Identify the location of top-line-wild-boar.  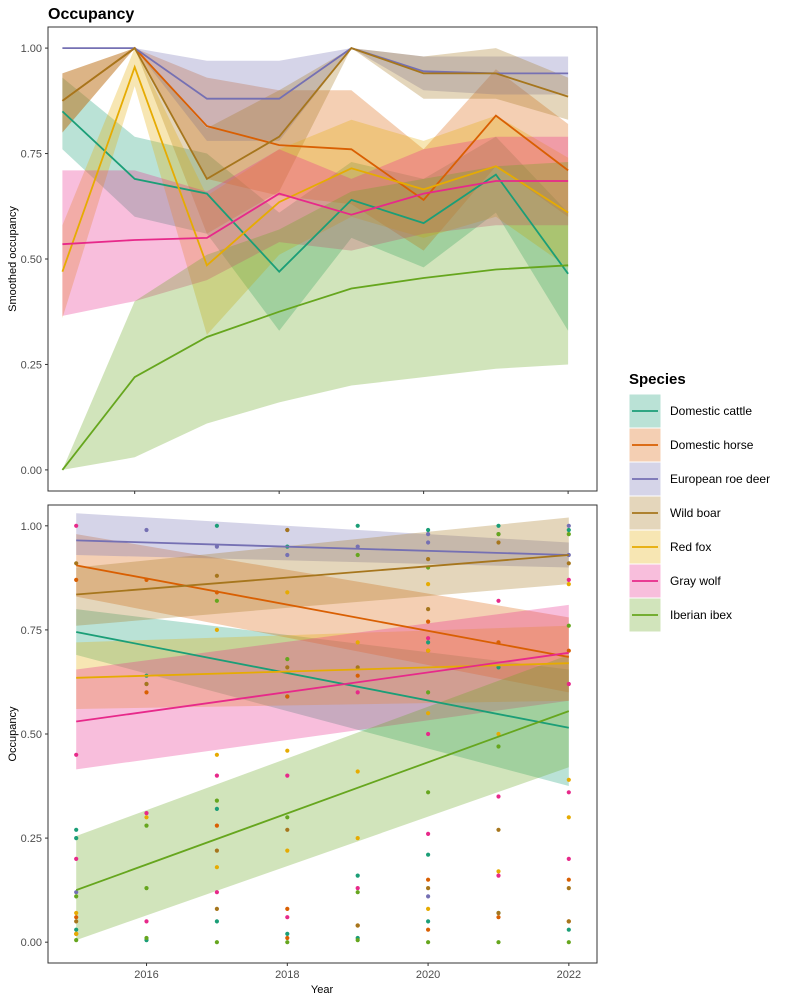
(315, 113).